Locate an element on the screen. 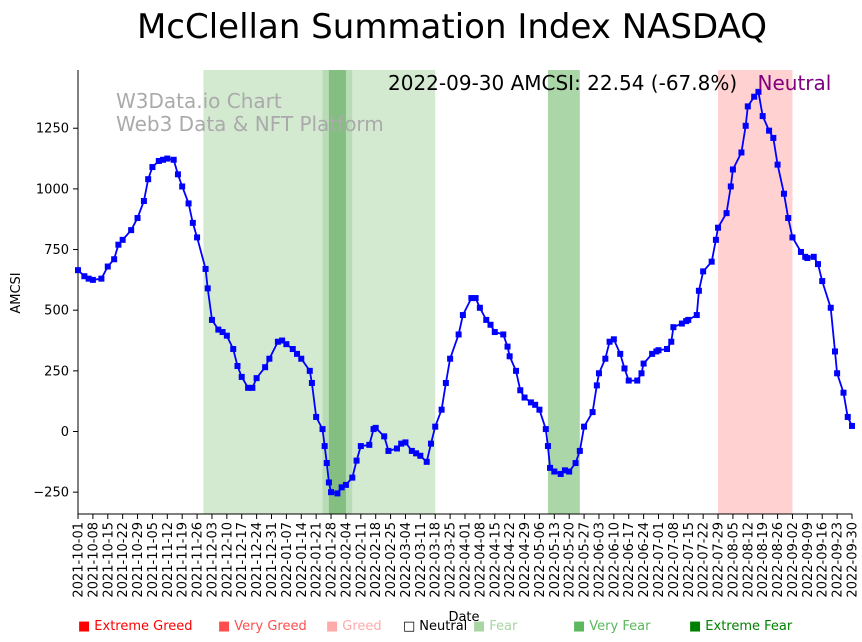 The width and height of the screenshot is (862, 642). y-tick-label: 0 is located at coordinates (65, 432).